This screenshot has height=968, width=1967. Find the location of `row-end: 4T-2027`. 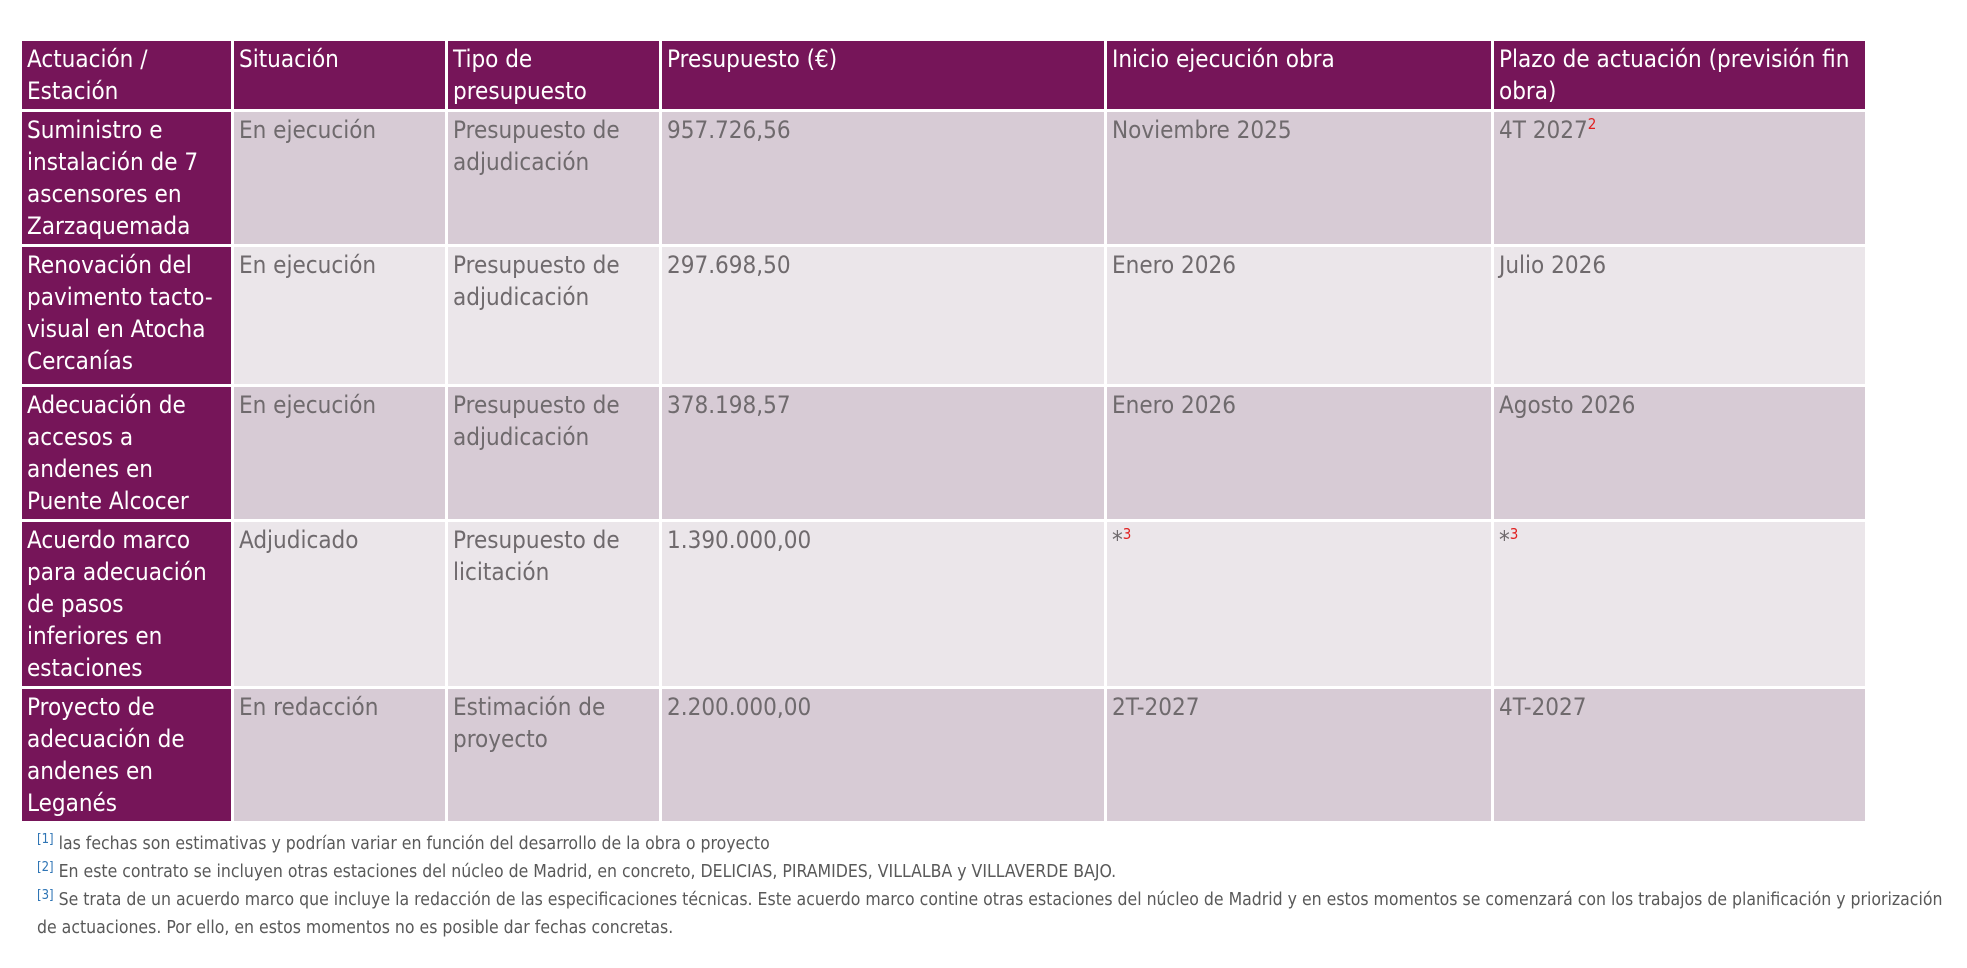

row-end: 4T-2027 is located at coordinates (1679, 755).